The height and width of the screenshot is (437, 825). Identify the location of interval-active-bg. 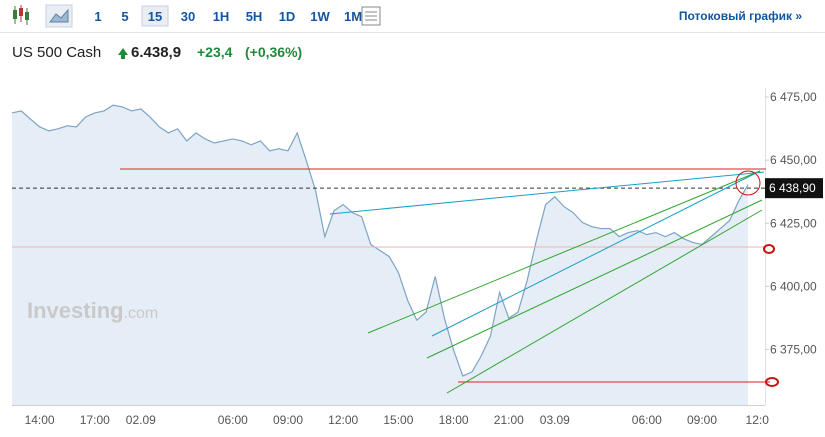
(155, 16).